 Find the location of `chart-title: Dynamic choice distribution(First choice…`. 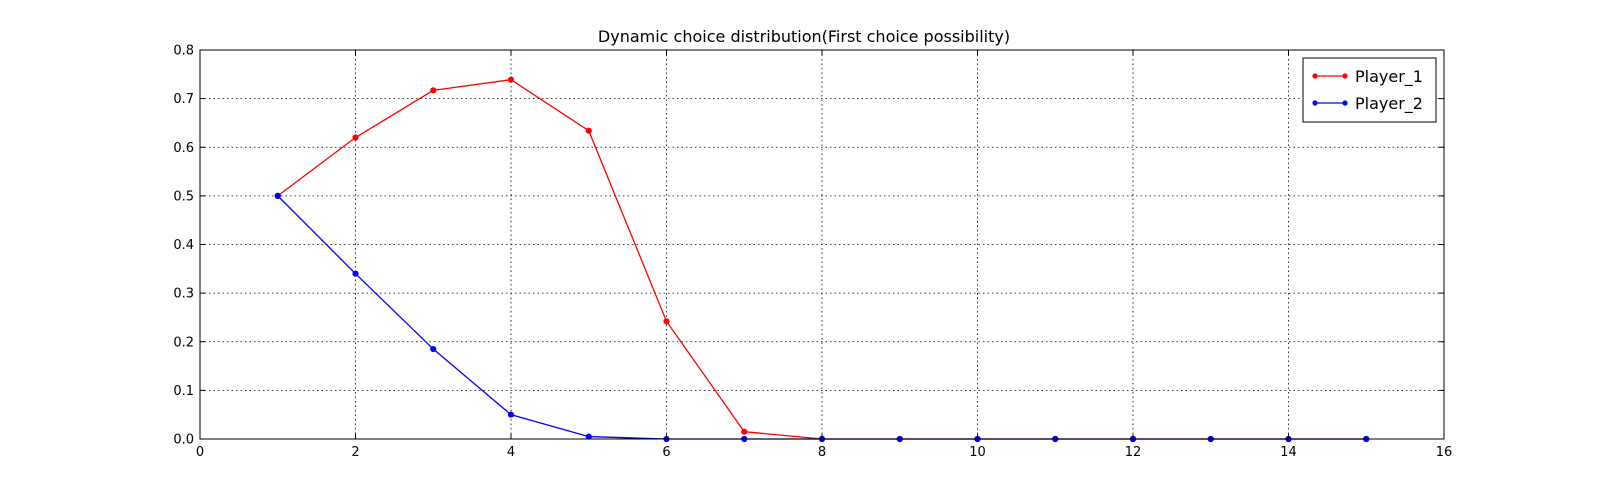

chart-title: Dynamic choice distribution(First choice… is located at coordinates (804, 36).